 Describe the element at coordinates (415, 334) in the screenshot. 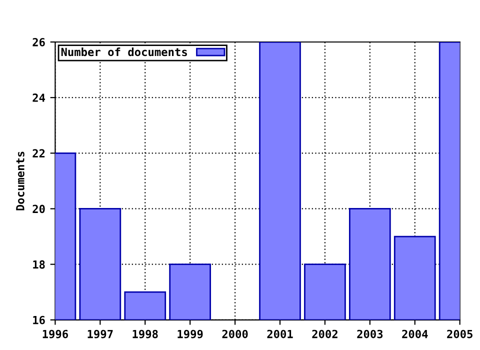

I see `x-tick-label: 2004` at that location.